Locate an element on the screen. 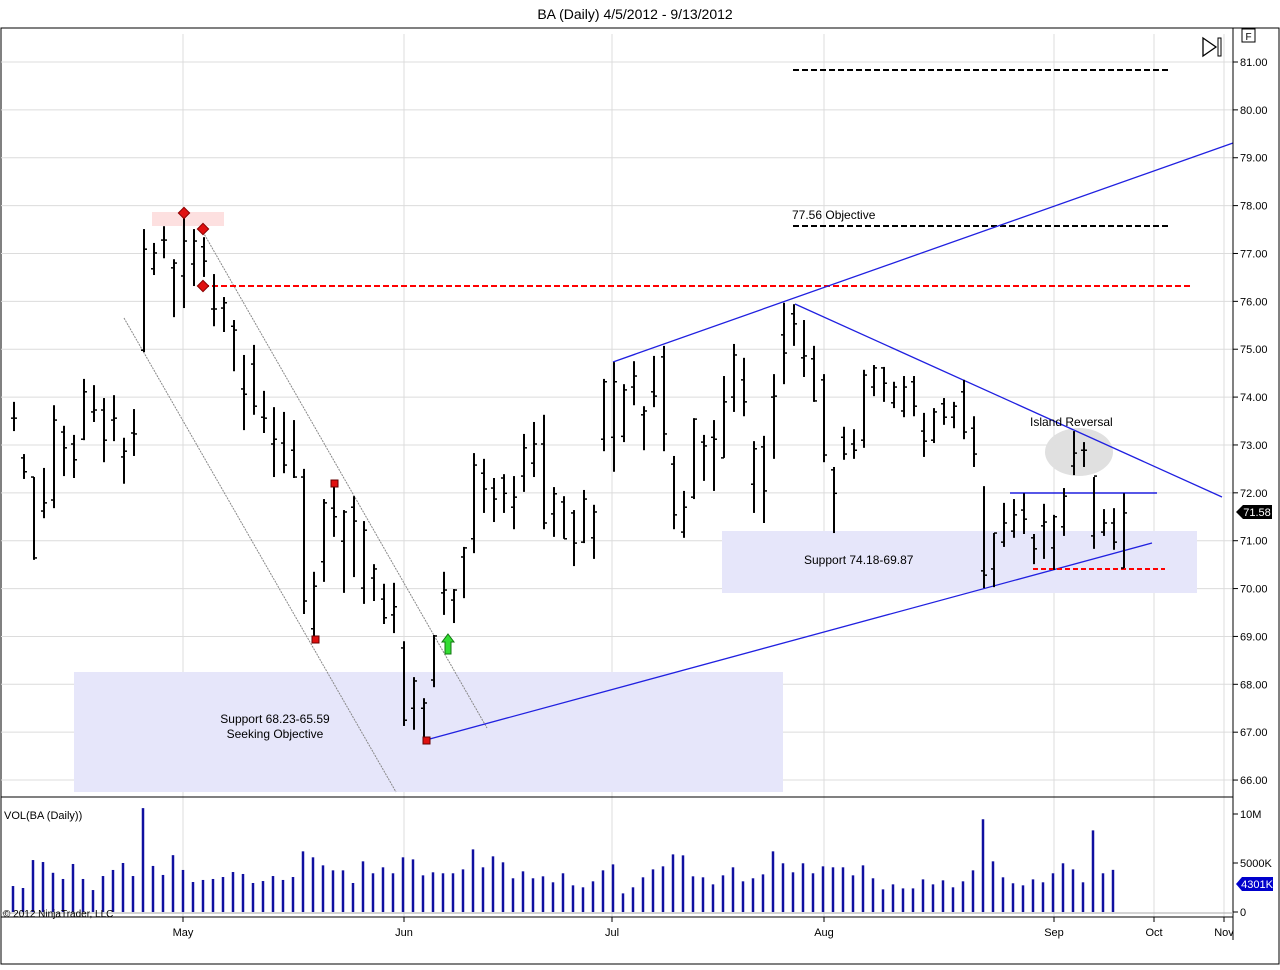 This screenshot has height=970, width=1280. channel-line-upper is located at coordinates (345, 480).